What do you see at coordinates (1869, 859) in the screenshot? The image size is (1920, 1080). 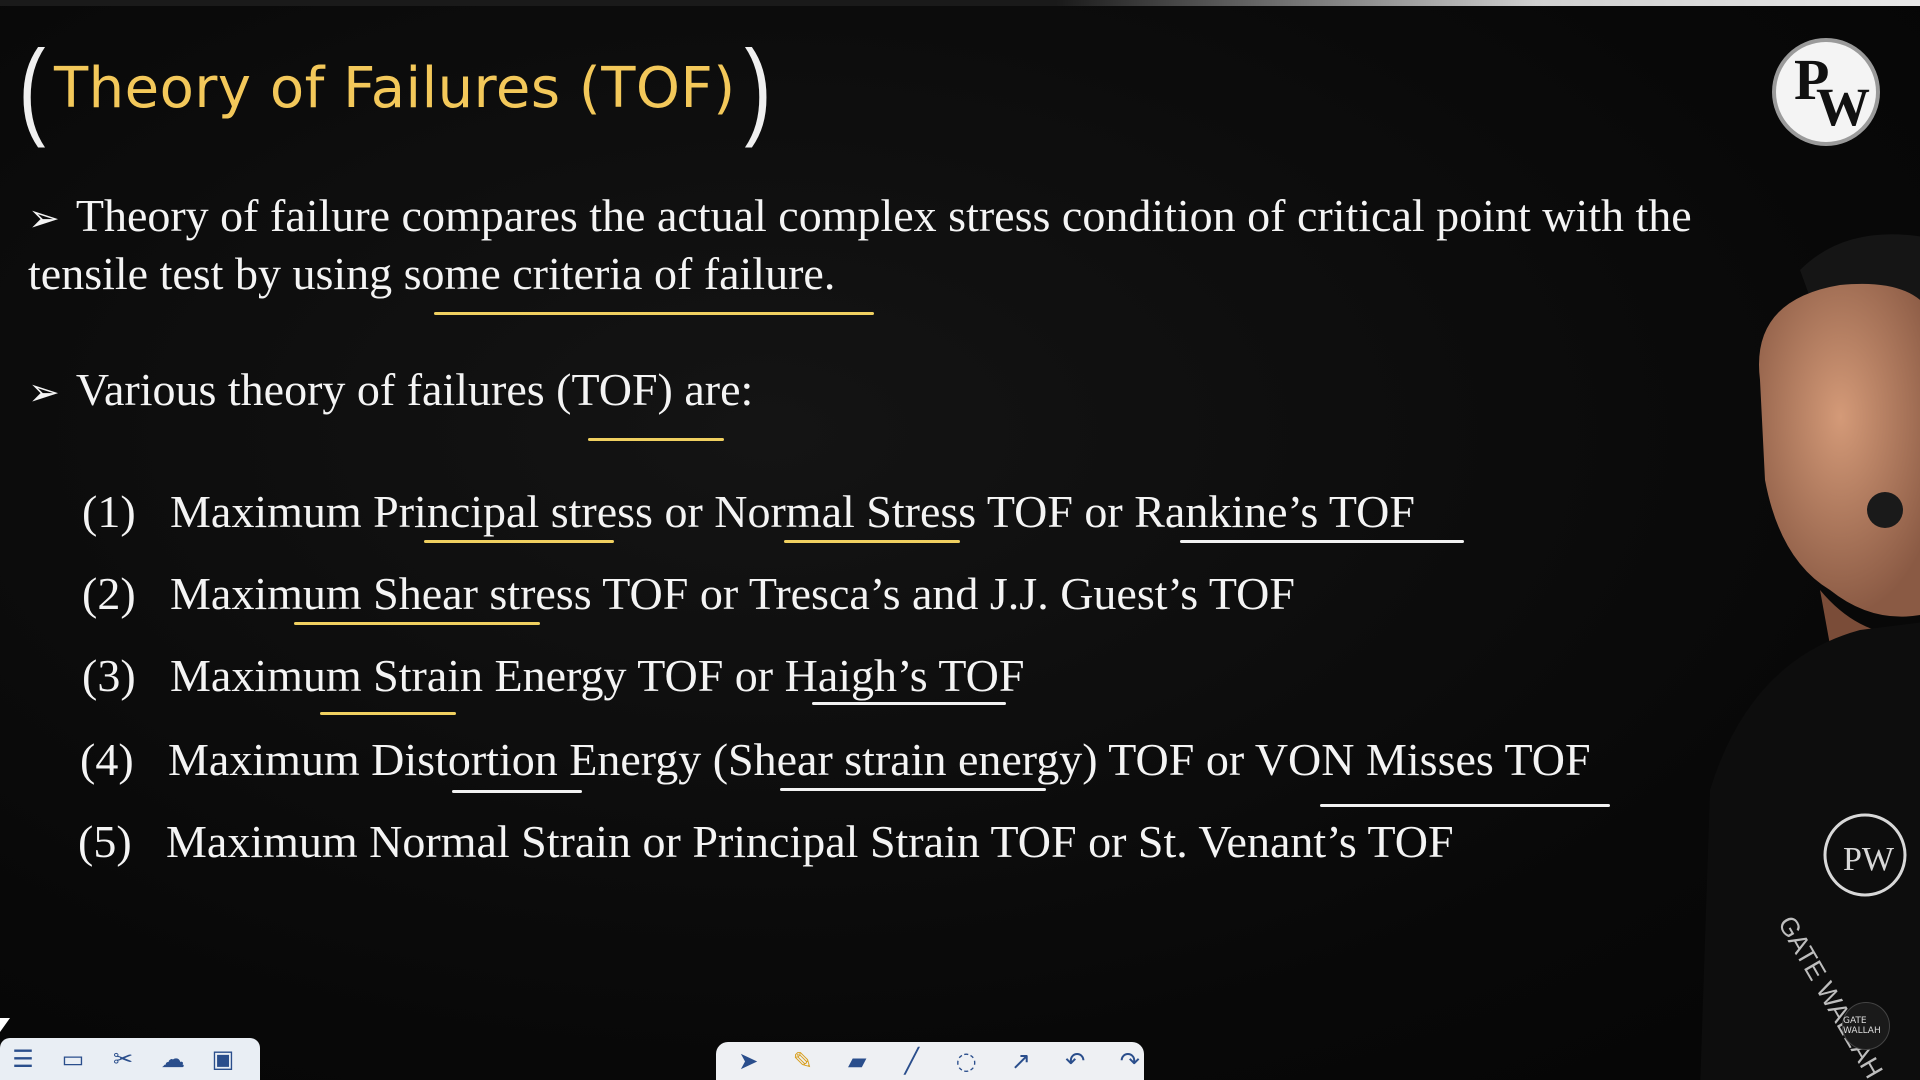 I see `svg-text: PW` at bounding box center [1869, 859].